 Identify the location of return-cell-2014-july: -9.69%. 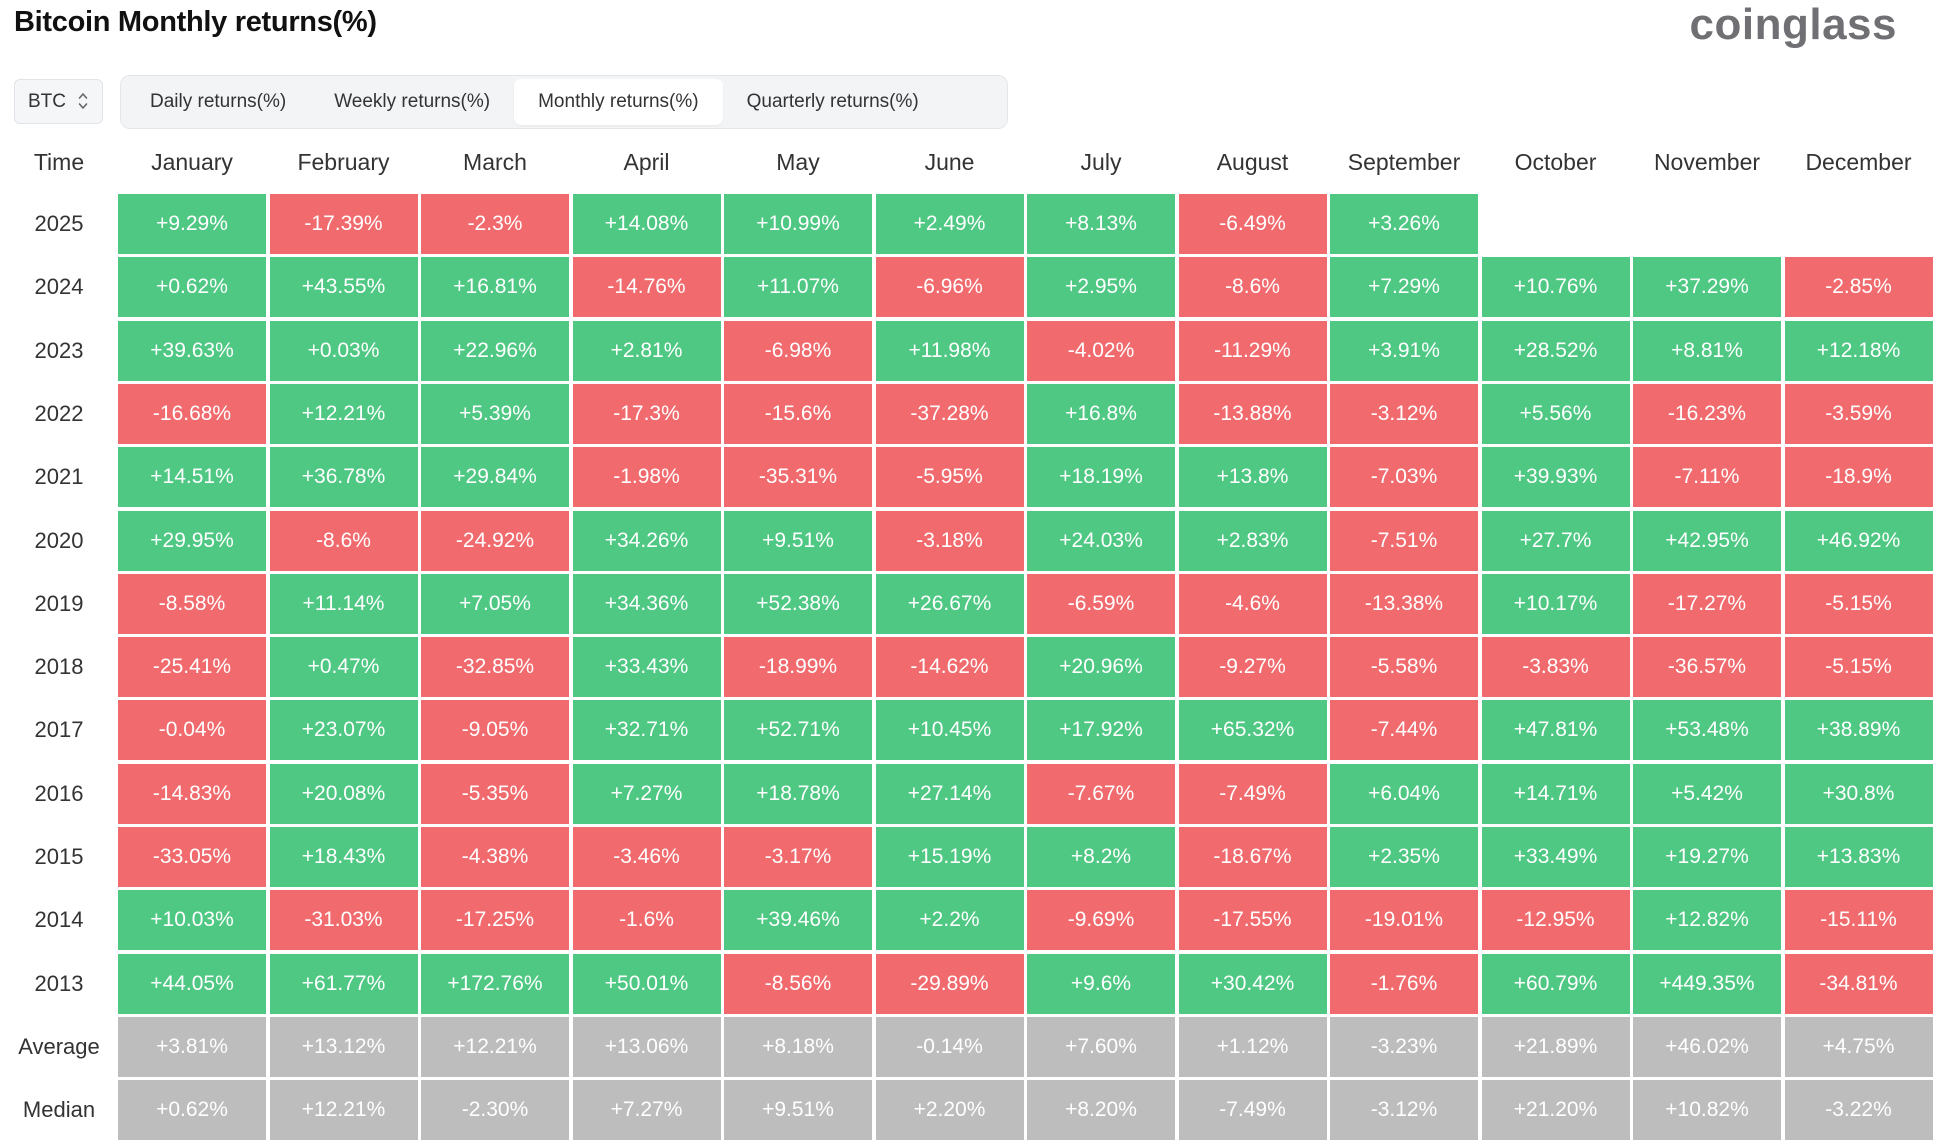
(1101, 920).